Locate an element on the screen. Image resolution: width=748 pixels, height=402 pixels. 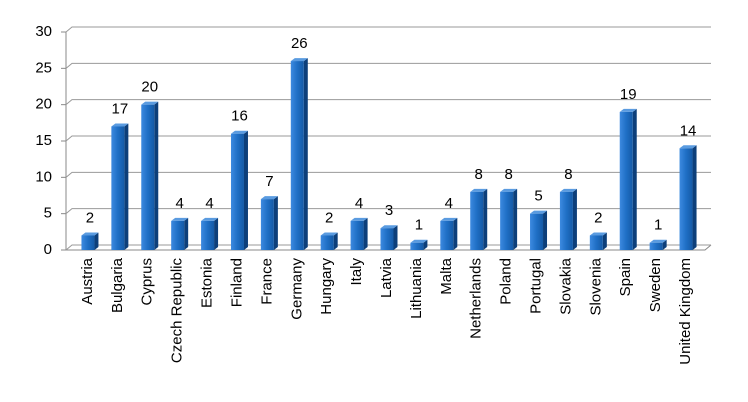
y-tick-label: 5 is located at coordinates (48, 213).